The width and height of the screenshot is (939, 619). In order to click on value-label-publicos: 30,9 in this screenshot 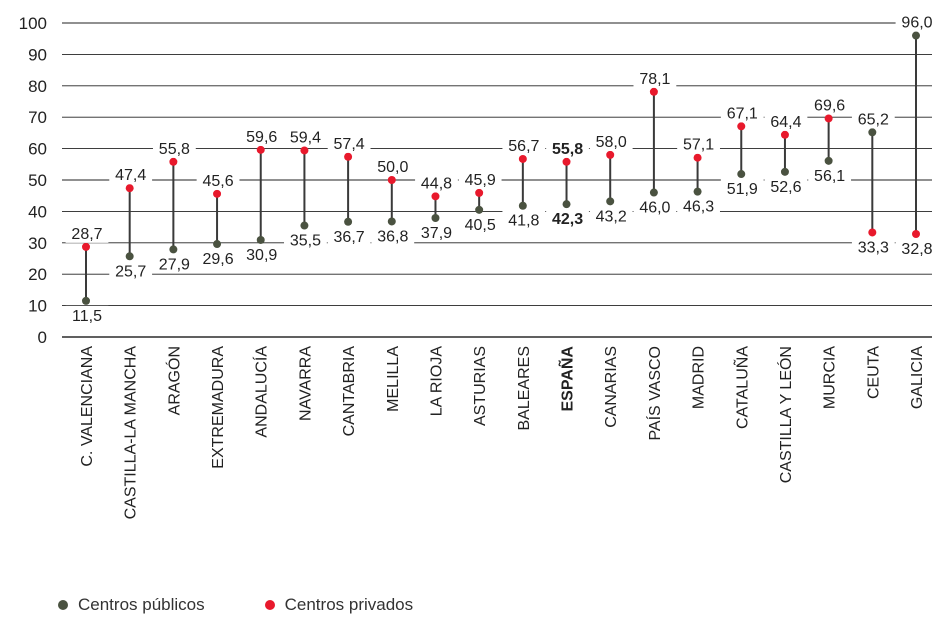, I will do `click(262, 254)`.